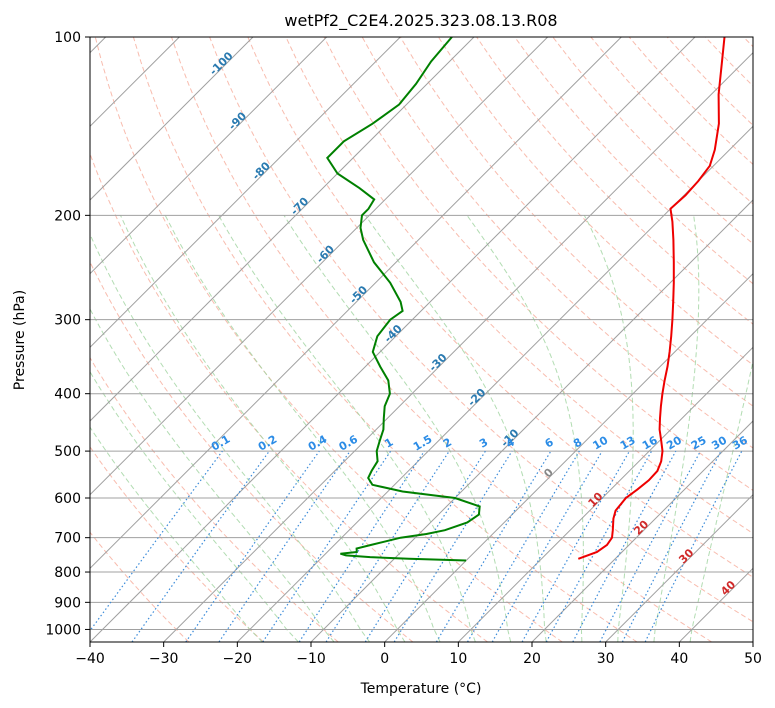 This screenshot has width=775, height=708. Describe the element at coordinates (596, 500) in the screenshot. I see `isotherm-label: 10` at that location.